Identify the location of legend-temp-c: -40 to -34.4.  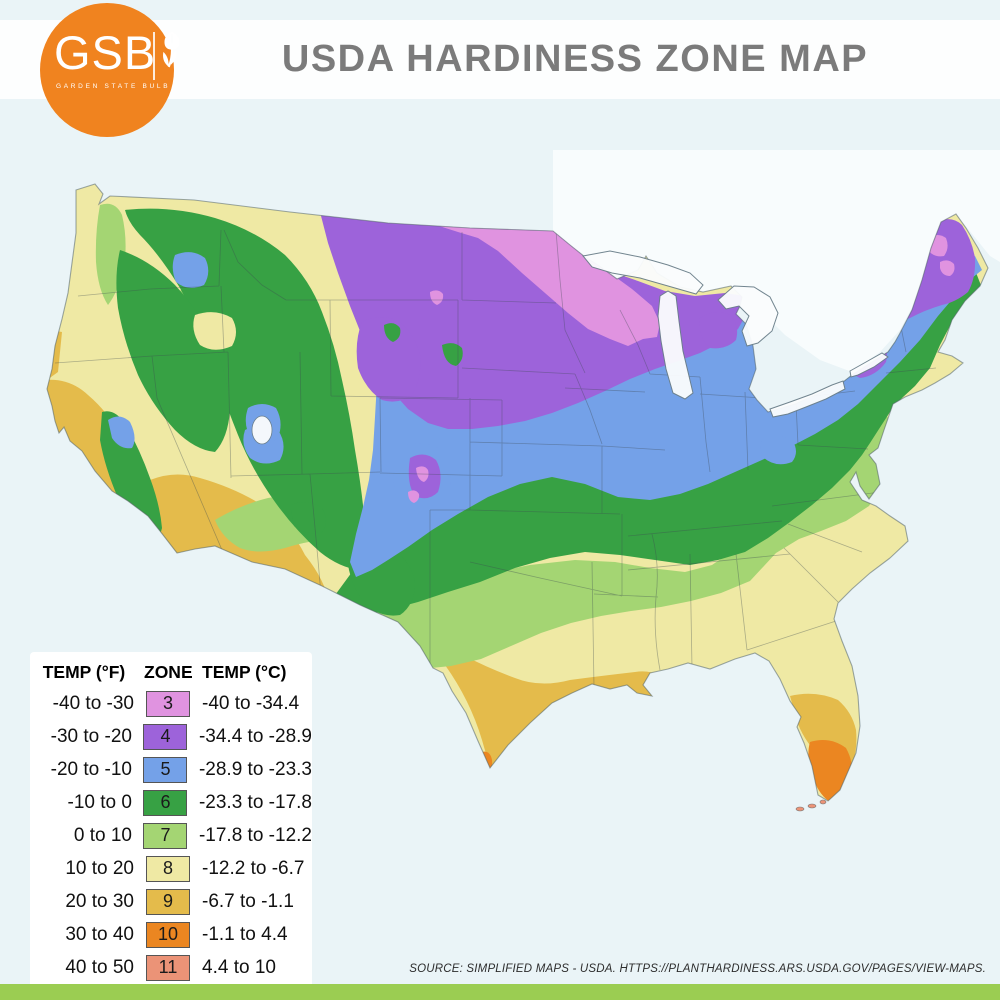
(251, 703).